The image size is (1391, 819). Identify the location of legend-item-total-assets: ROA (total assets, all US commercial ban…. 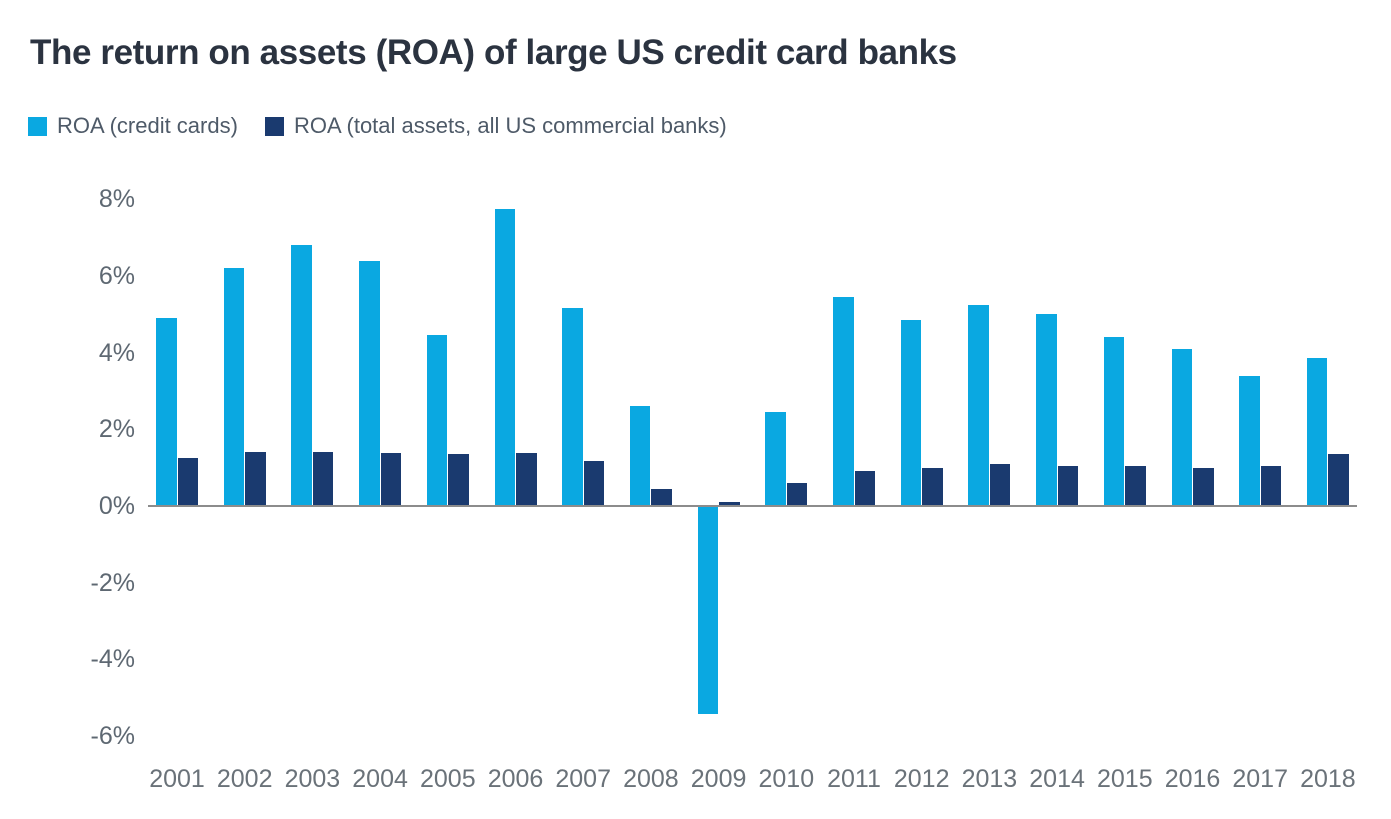
(495, 126).